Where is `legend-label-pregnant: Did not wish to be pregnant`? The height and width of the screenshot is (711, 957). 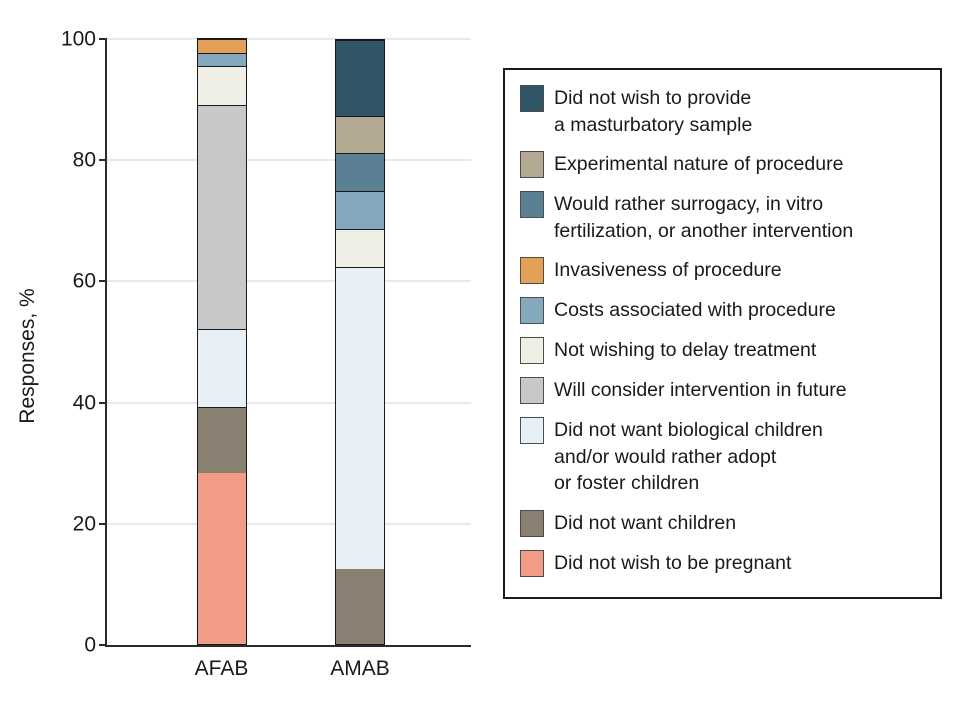
legend-label-pregnant: Did not wish to be pregnant is located at coordinates (672, 563).